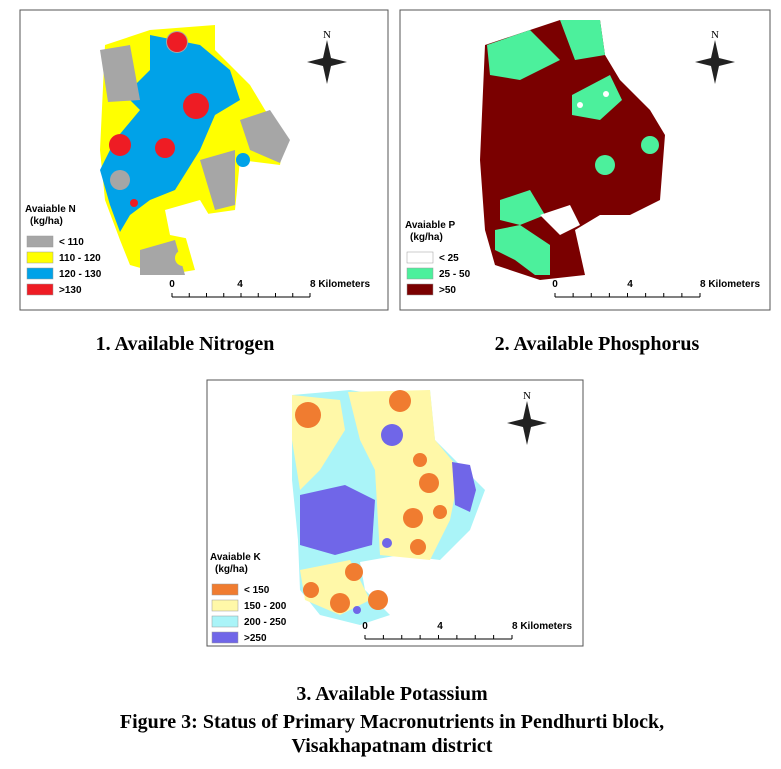 The width and height of the screenshot is (781, 769). Describe the element at coordinates (392, 694) in the screenshot. I see `panel-caption: 3. Available Potassium` at that location.